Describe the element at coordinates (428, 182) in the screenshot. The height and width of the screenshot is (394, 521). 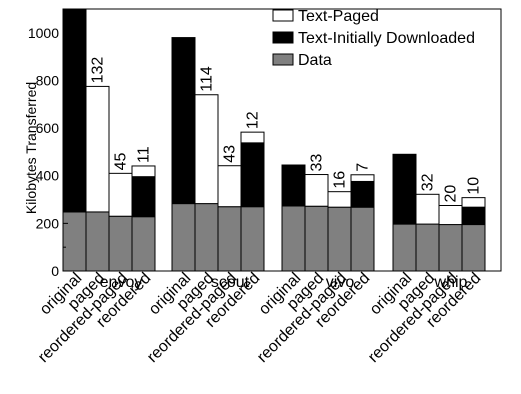
I see `data-label: 32` at that location.